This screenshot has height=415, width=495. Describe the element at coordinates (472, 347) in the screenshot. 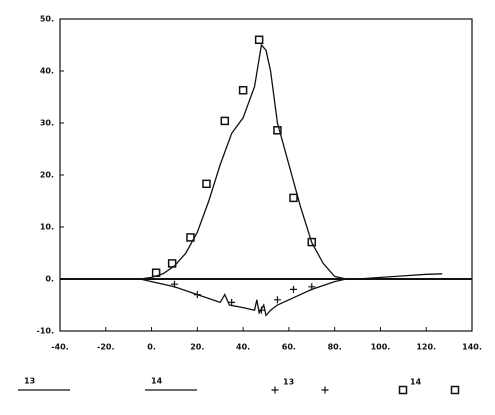

I see `x-tick-label: 140.` at that location.